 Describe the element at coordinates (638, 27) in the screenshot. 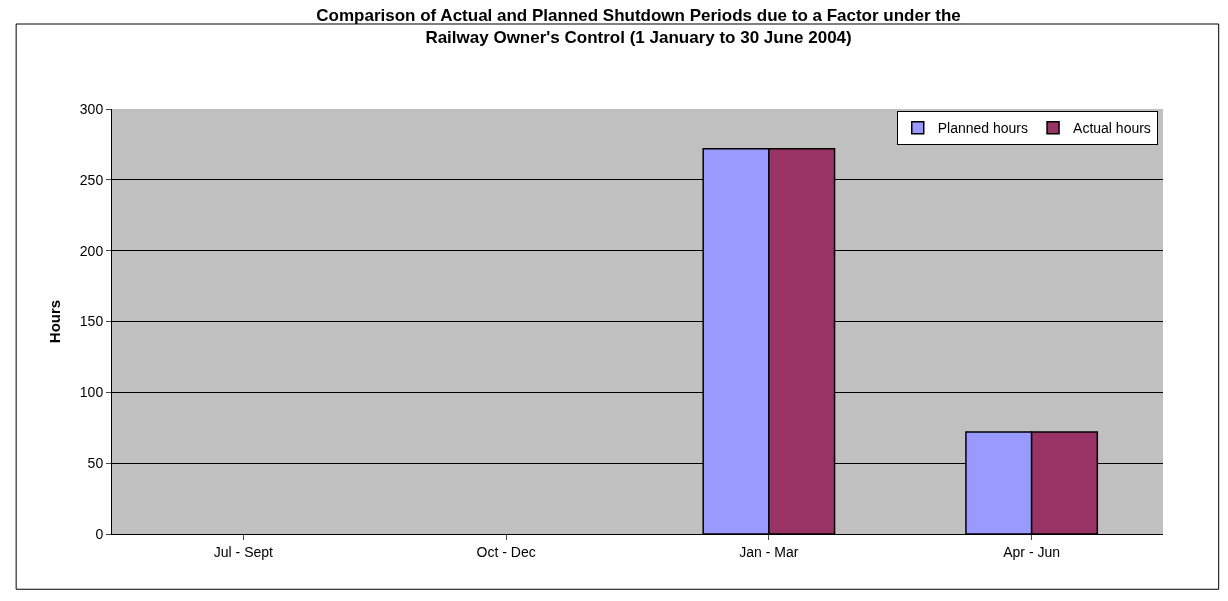

I see `chart-title: Comparison of Actual and Planned Shutdown Periods due to a Factor under the Railway Owner's Control (1 January to 30 June 2004)` at that location.